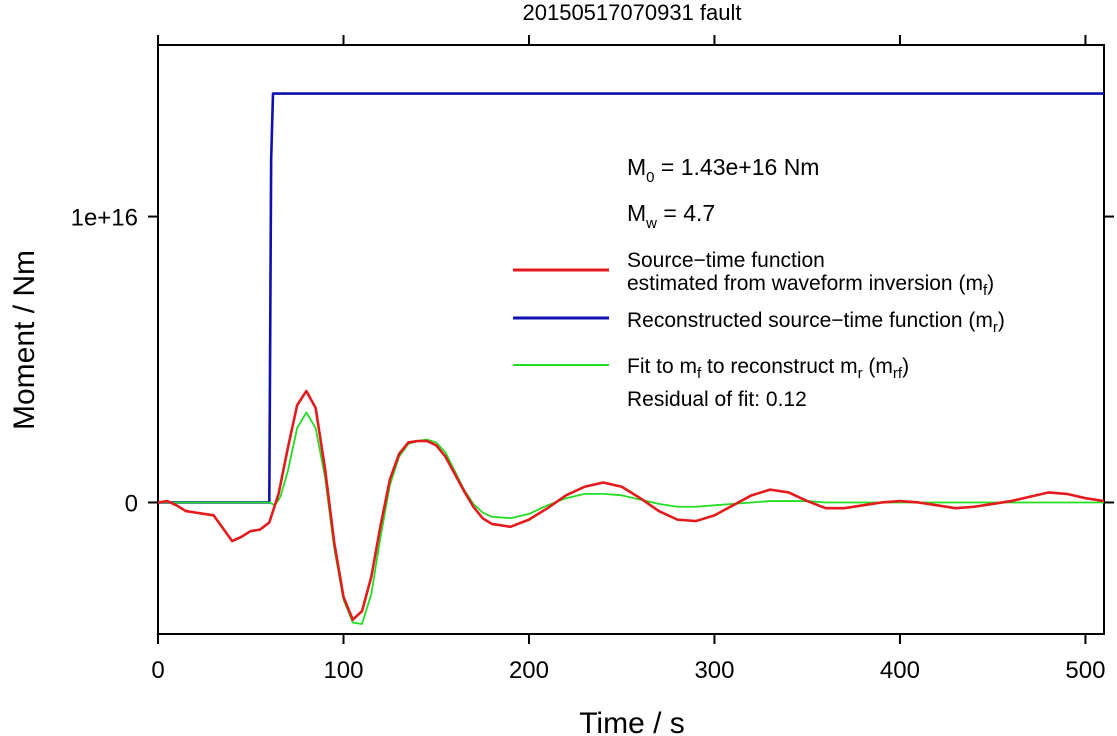 The width and height of the screenshot is (1117, 736). I want to click on x-axis-title: Time / s, so click(632, 721).